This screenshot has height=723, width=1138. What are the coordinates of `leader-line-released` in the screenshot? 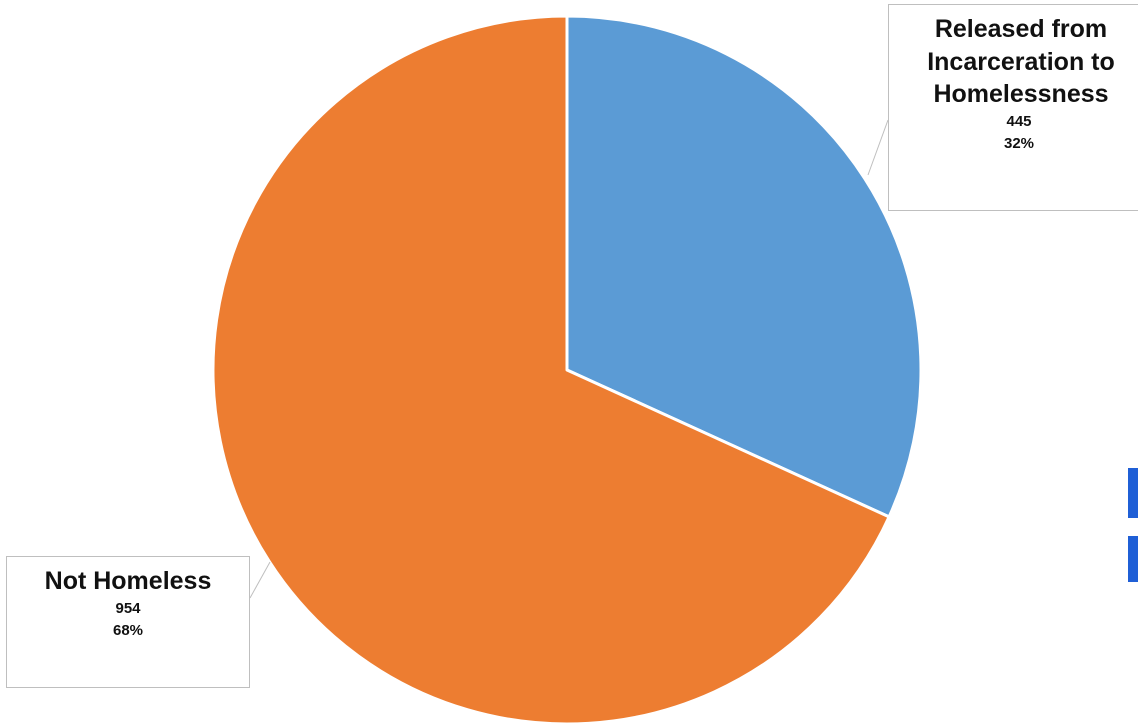 It's located at (878, 147).